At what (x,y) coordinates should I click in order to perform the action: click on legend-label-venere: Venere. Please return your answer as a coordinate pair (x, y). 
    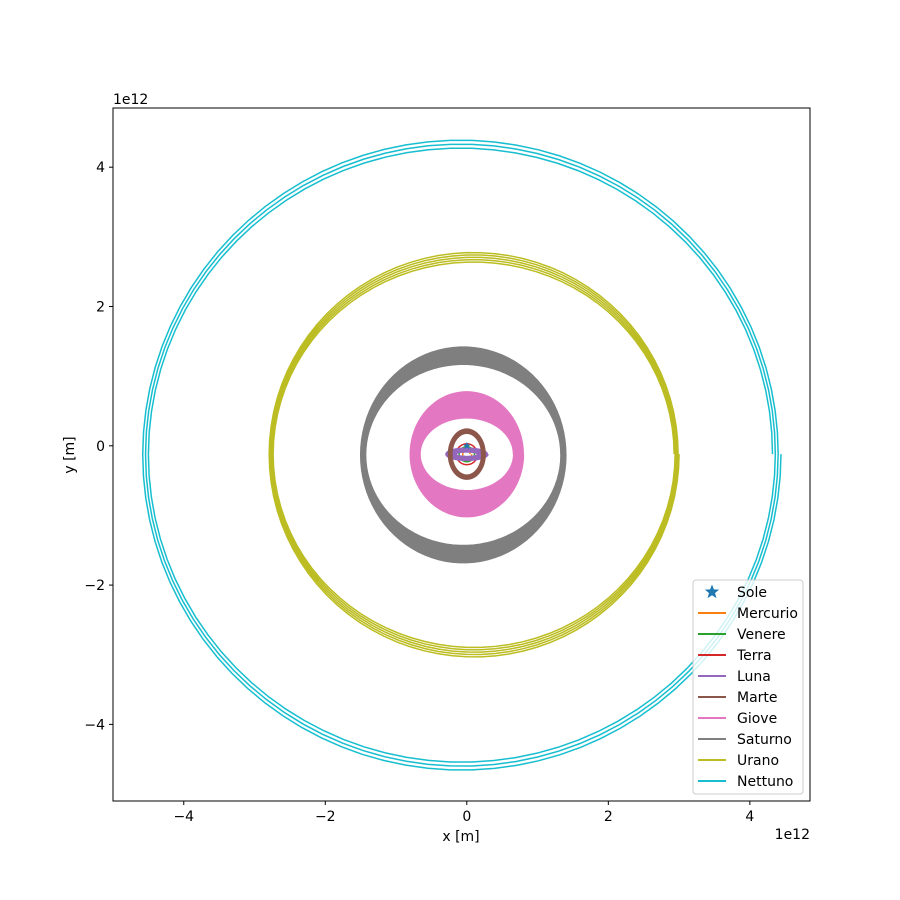
    Looking at the image, I should click on (761, 635).